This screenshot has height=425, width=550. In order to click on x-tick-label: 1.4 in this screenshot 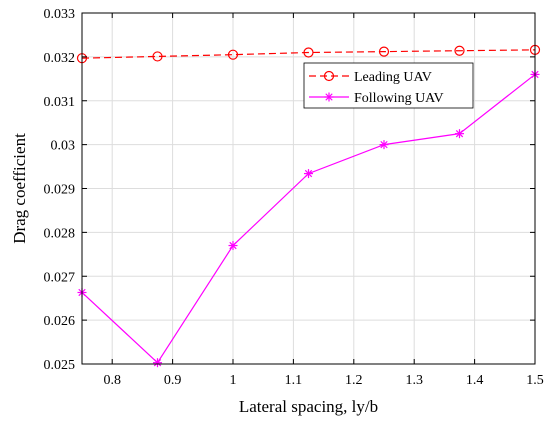, I will do `click(475, 380)`.